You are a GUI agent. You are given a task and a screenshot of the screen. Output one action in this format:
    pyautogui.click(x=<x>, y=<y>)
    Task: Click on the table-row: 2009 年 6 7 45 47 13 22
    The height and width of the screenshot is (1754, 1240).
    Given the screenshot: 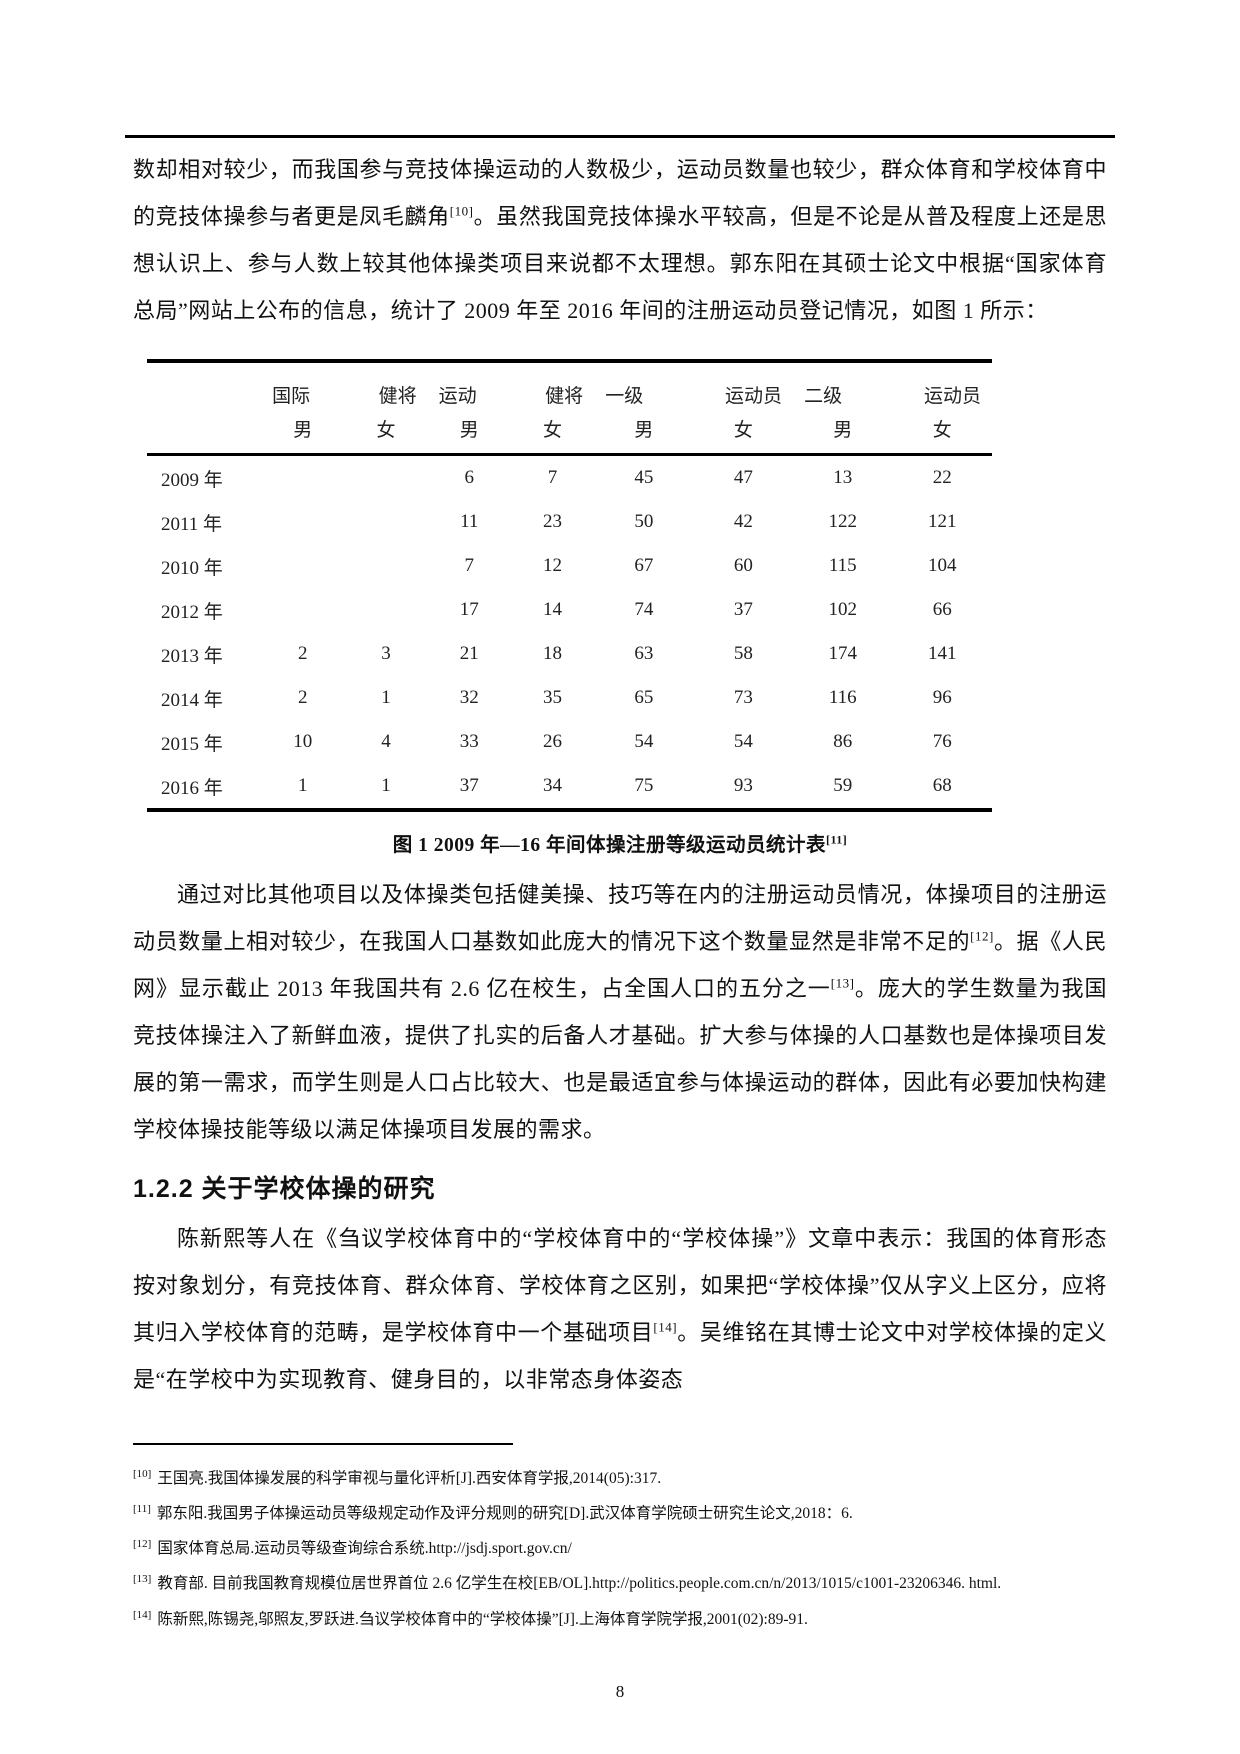 What is the action you would take?
    pyautogui.click(x=569, y=478)
    